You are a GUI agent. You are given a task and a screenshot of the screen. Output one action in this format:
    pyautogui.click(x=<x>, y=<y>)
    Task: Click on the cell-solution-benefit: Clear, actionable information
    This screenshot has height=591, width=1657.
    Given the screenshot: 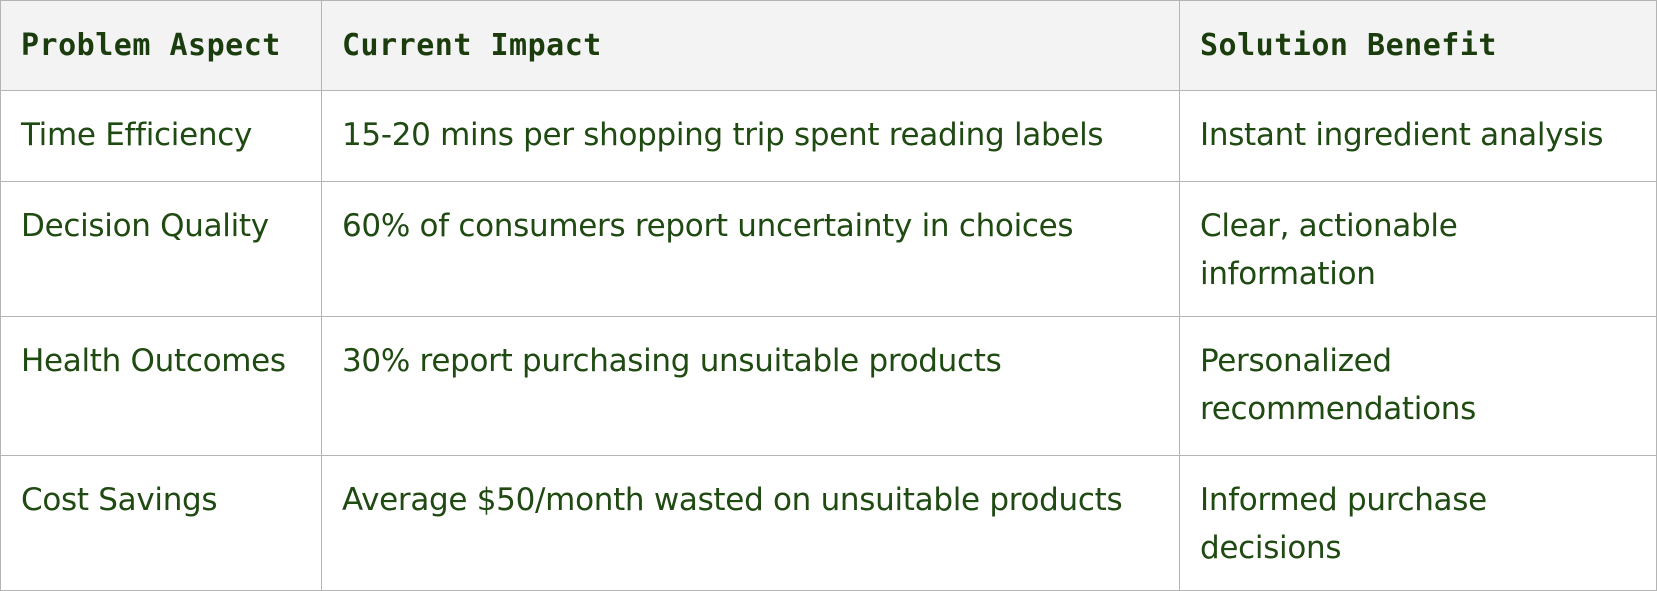 What is the action you would take?
    pyautogui.click(x=1418, y=249)
    